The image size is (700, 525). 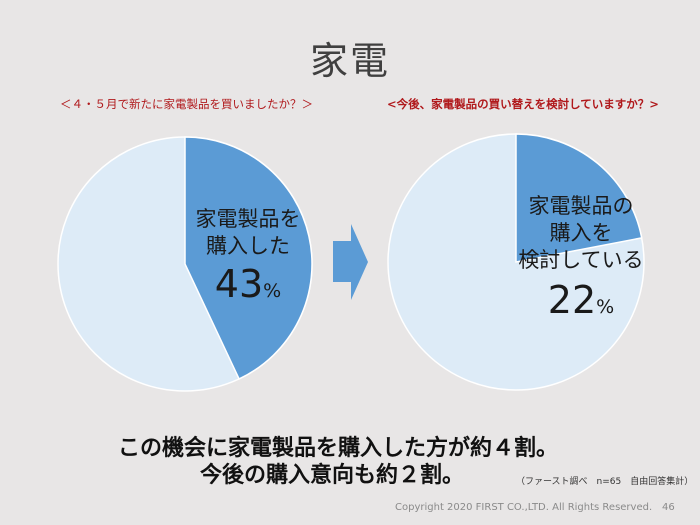 I want to click on left-percentage: 43%, so click(x=248, y=284).